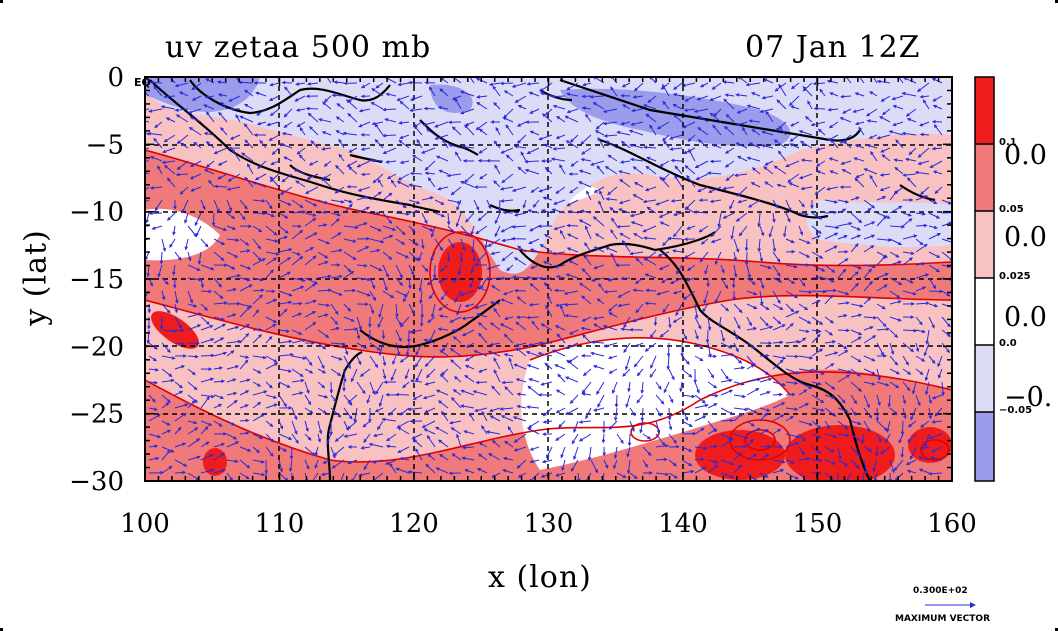  Describe the element at coordinates (840, 453) in the screenshot. I see `vorticity-maximum-southeast` at that location.